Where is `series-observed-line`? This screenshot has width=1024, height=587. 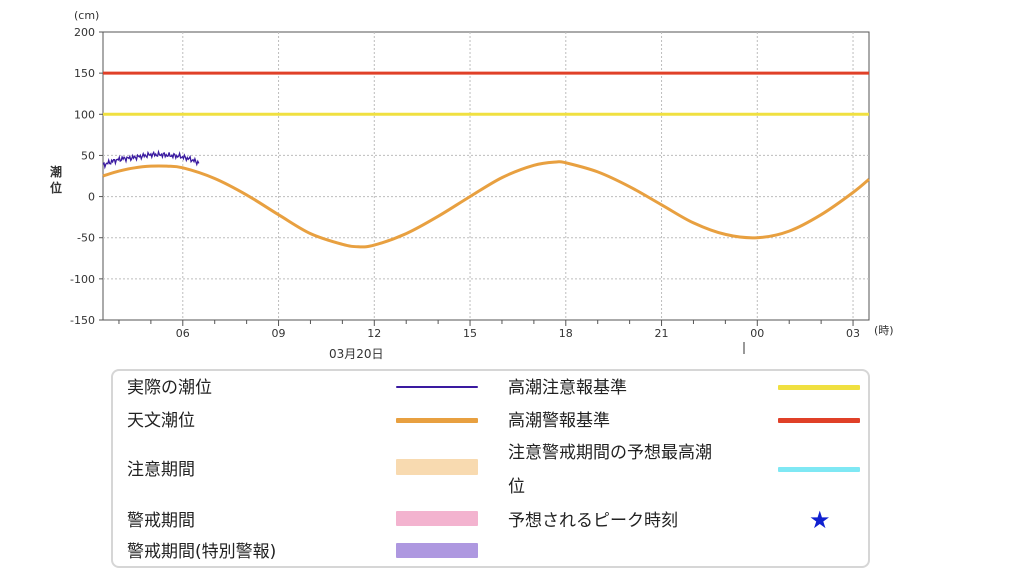
series-observed-line is located at coordinates (151, 159).